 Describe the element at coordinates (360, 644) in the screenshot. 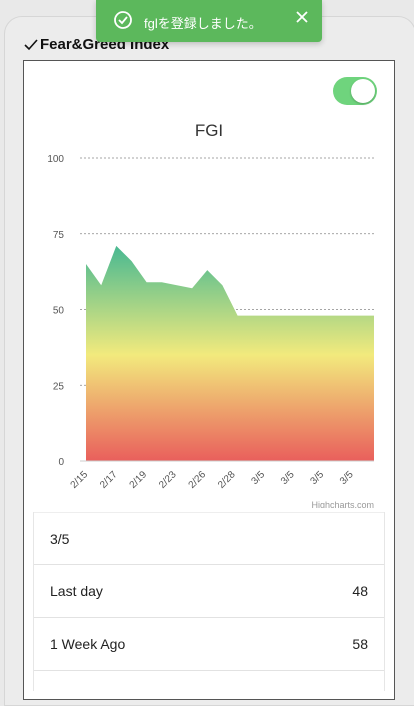

I see `stat-value: 58` at that location.